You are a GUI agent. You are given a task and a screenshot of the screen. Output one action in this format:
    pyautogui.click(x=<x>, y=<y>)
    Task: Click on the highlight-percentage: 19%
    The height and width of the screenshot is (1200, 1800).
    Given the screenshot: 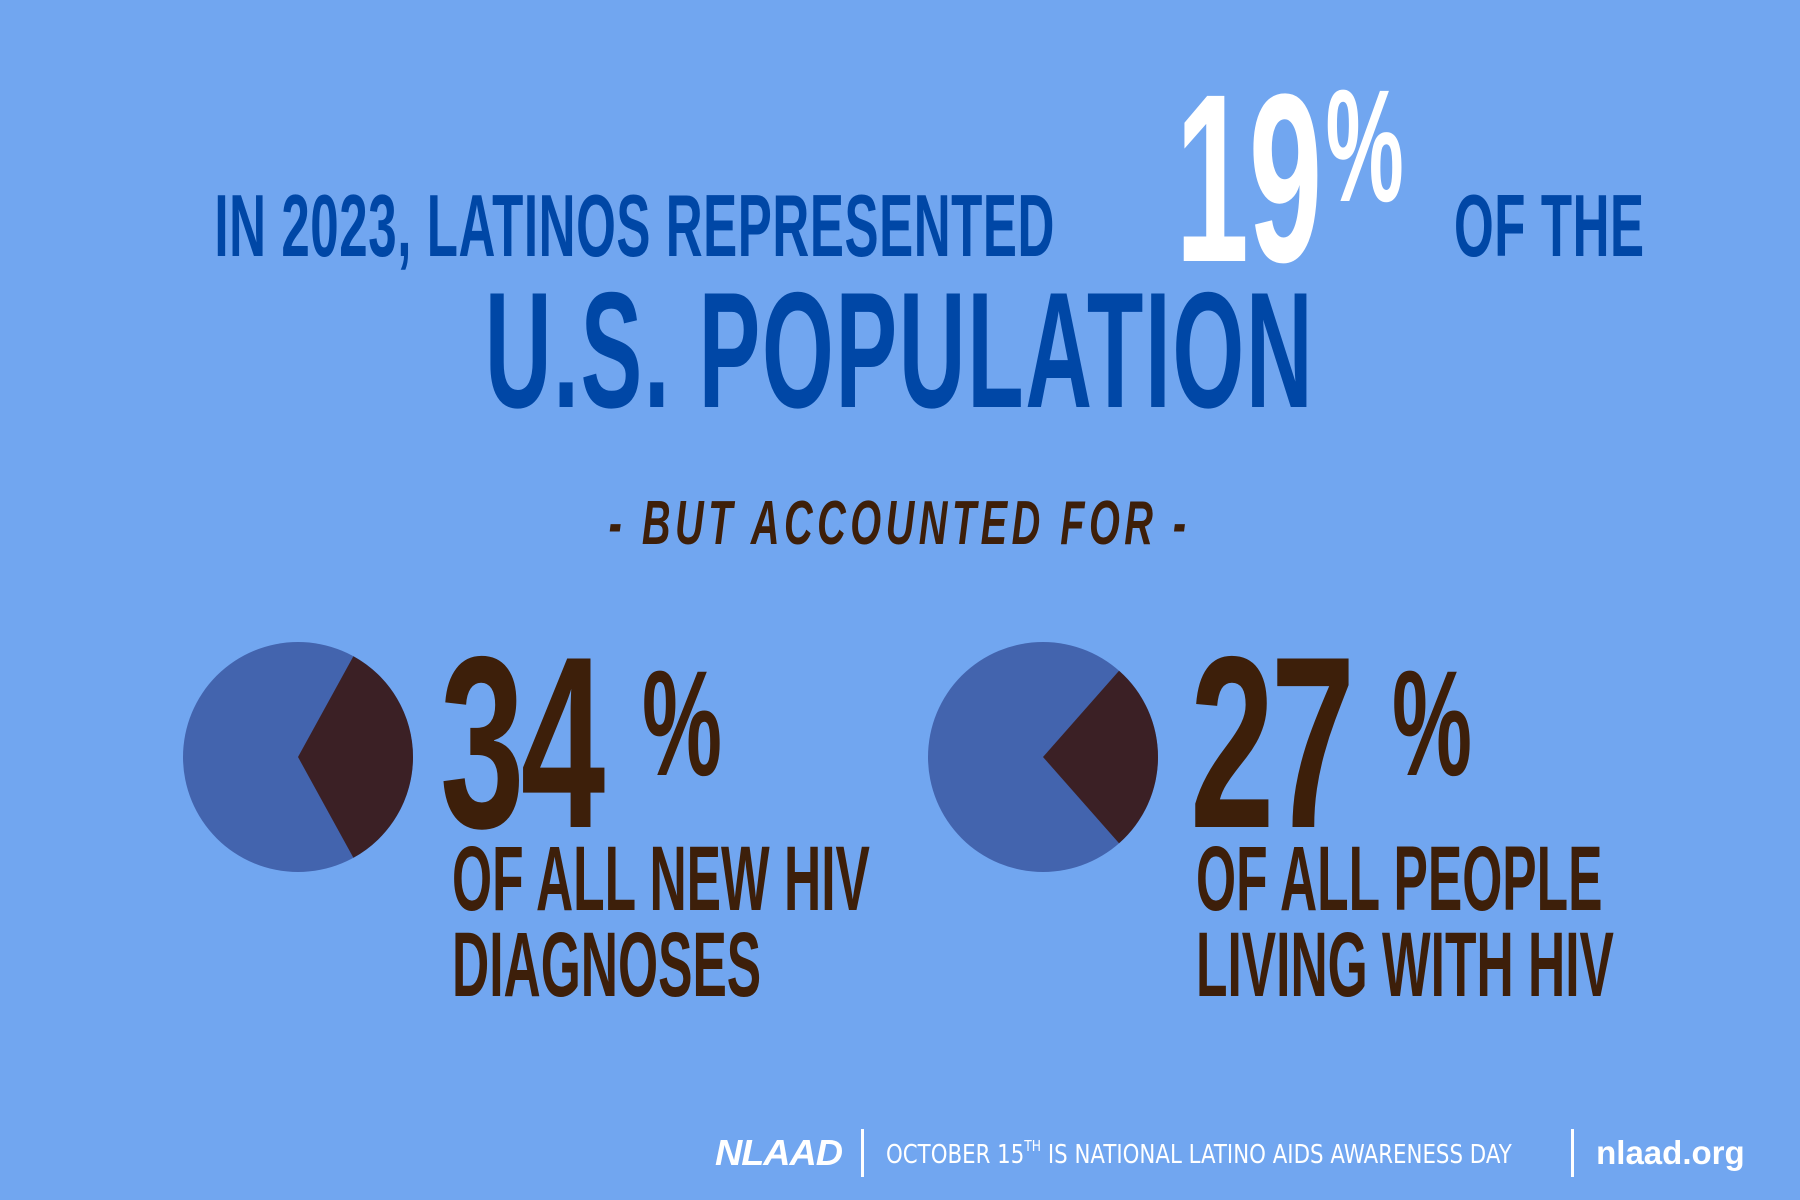 What is the action you would take?
    pyautogui.click(x=1289, y=178)
    